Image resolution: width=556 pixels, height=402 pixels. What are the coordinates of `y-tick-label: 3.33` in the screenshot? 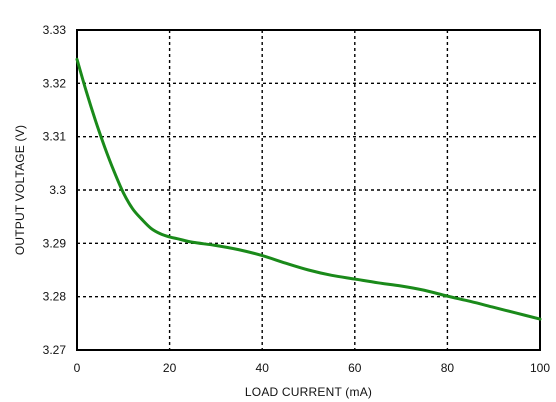 It's located at (55, 30).